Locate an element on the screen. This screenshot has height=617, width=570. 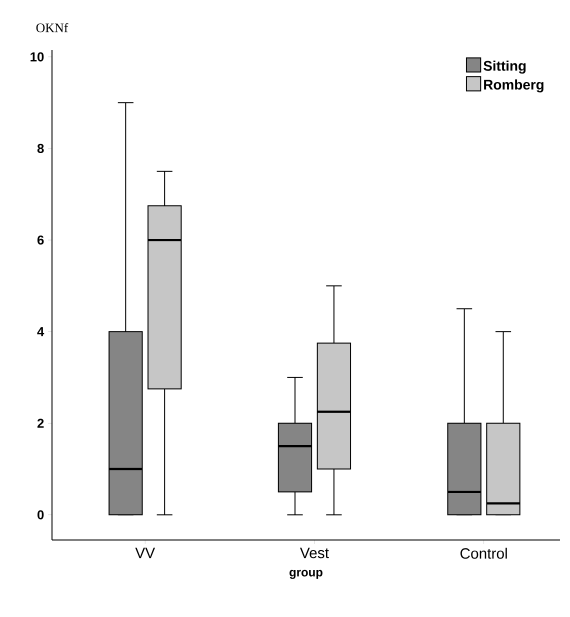
y-tick-label: 10 is located at coordinates (37, 57).